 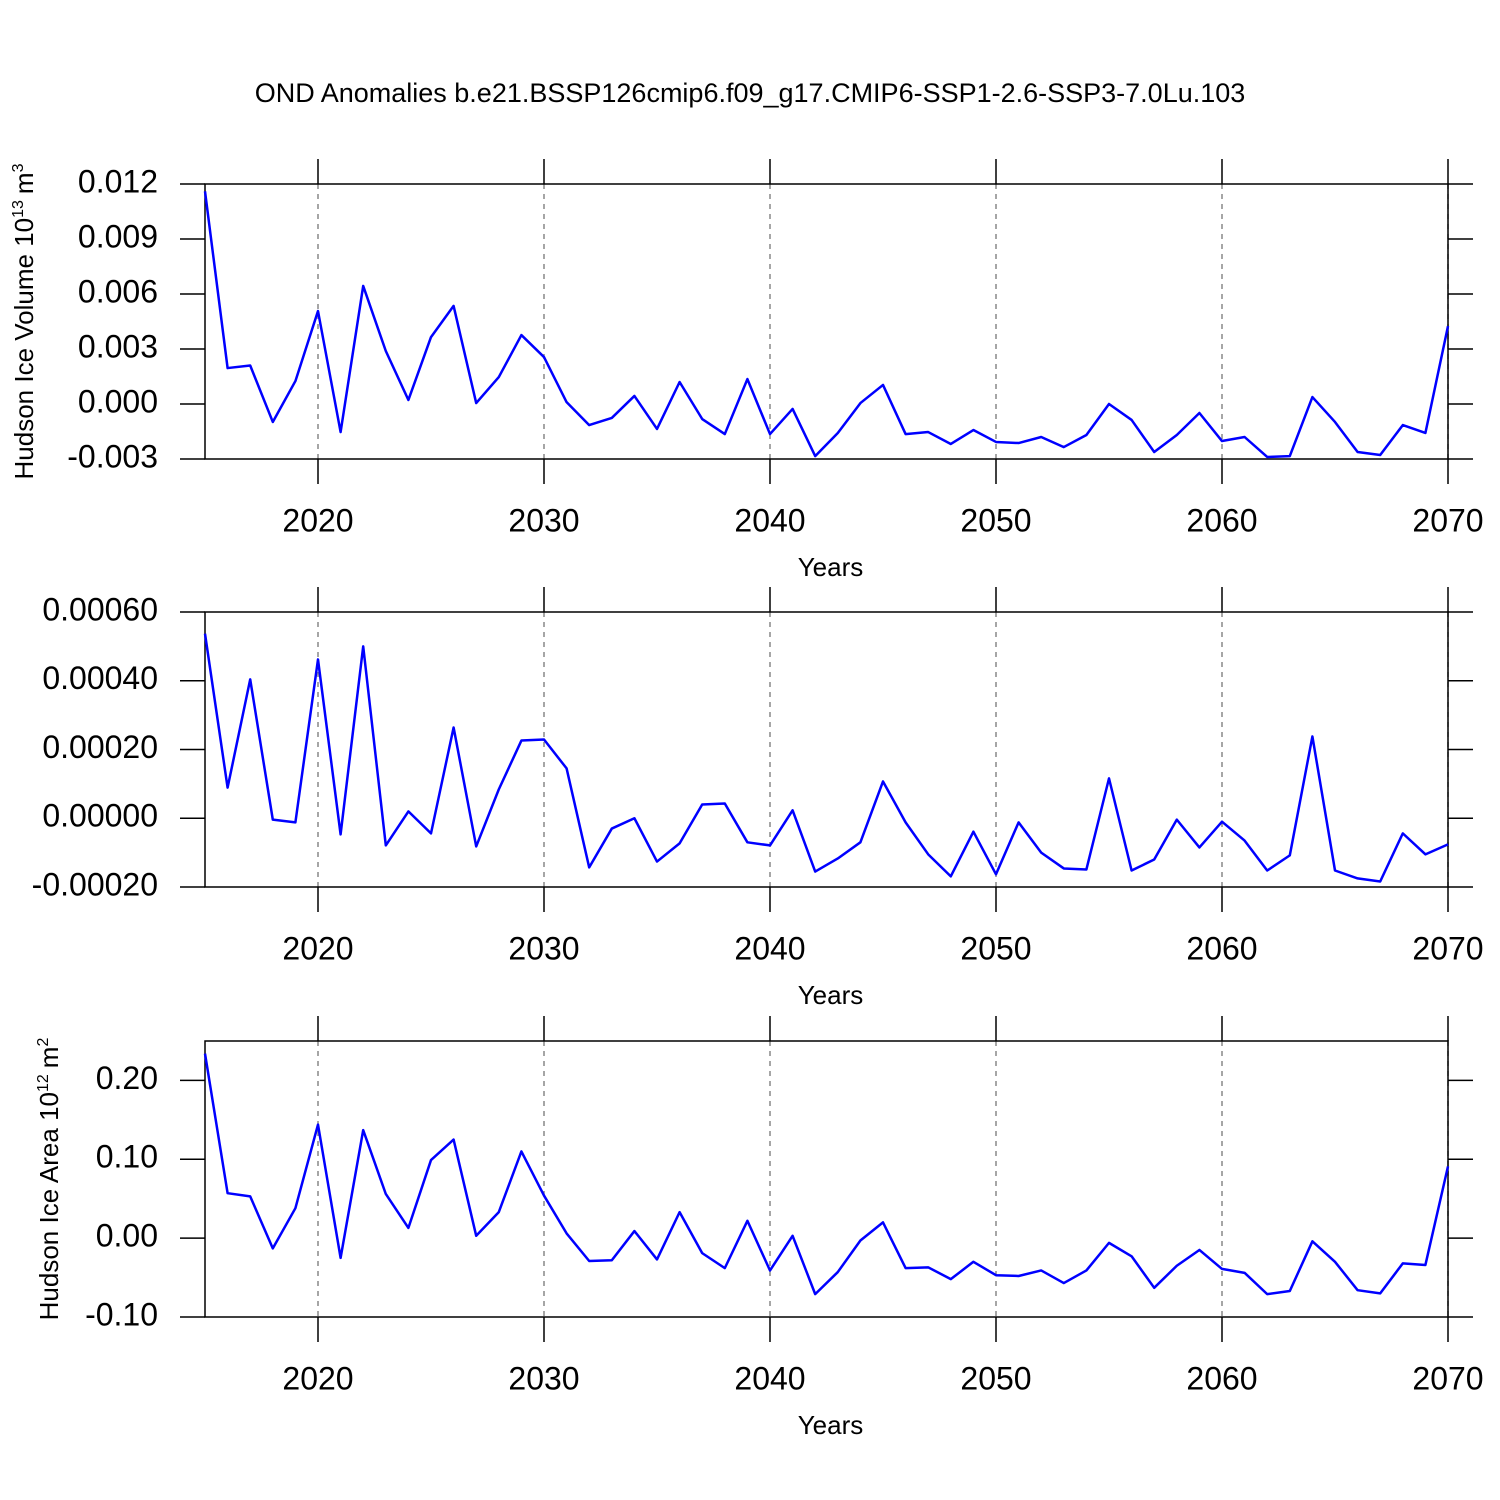 I want to click on y-tick-label: 0.00040, so click(x=100, y=678).